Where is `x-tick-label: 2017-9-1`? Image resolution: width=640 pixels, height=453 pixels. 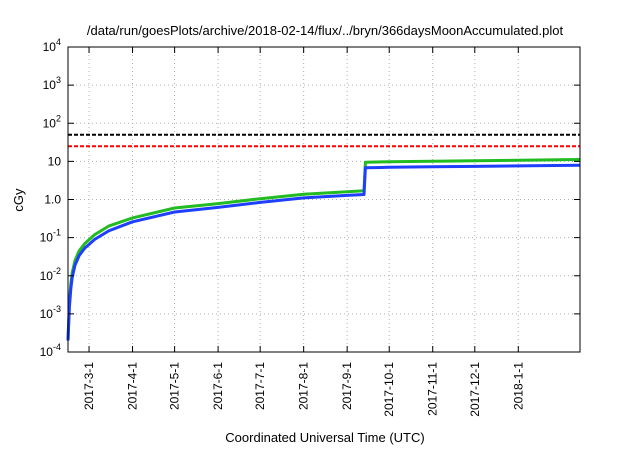 x-tick-label: 2017-9-1 is located at coordinates (347, 386).